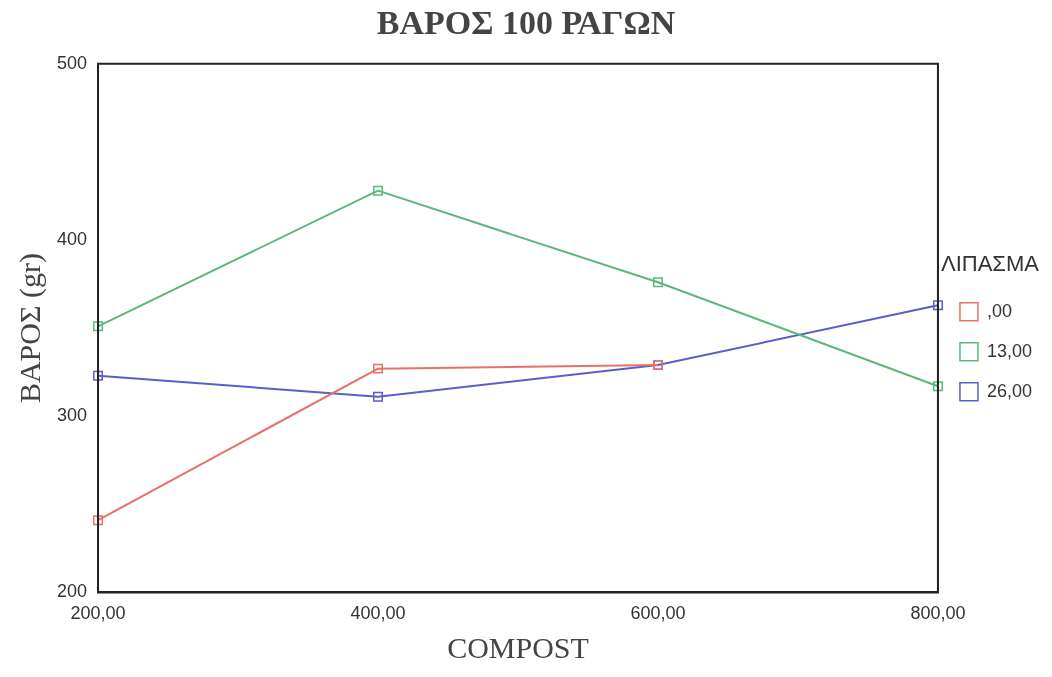 This screenshot has height=677, width=1052. What do you see at coordinates (29, 328) in the screenshot?
I see `y-axis-title: ΒΑΡΟΣ (gr)` at bounding box center [29, 328].